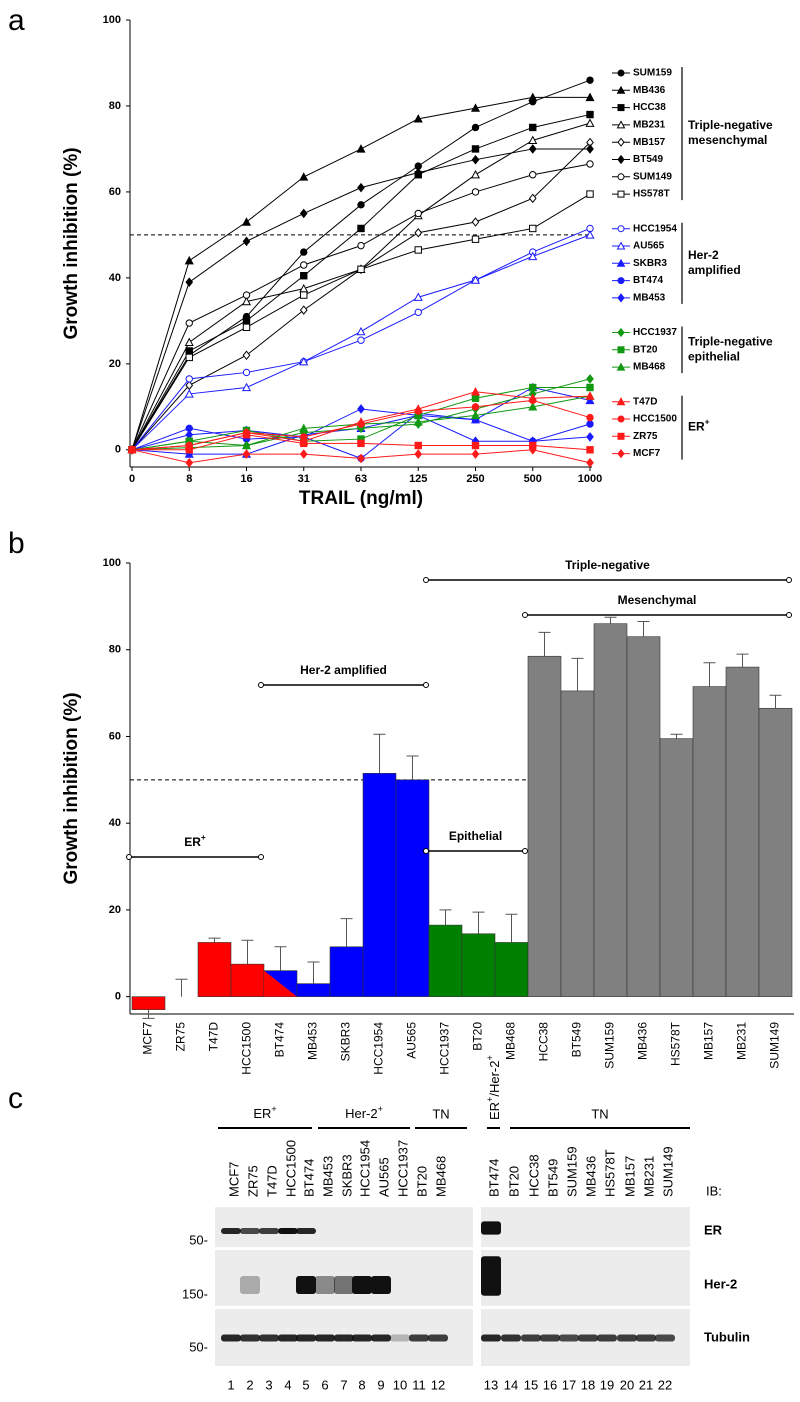 The height and width of the screenshot is (1402, 800). I want to click on lane-label: AU565, so click(383, 1177).